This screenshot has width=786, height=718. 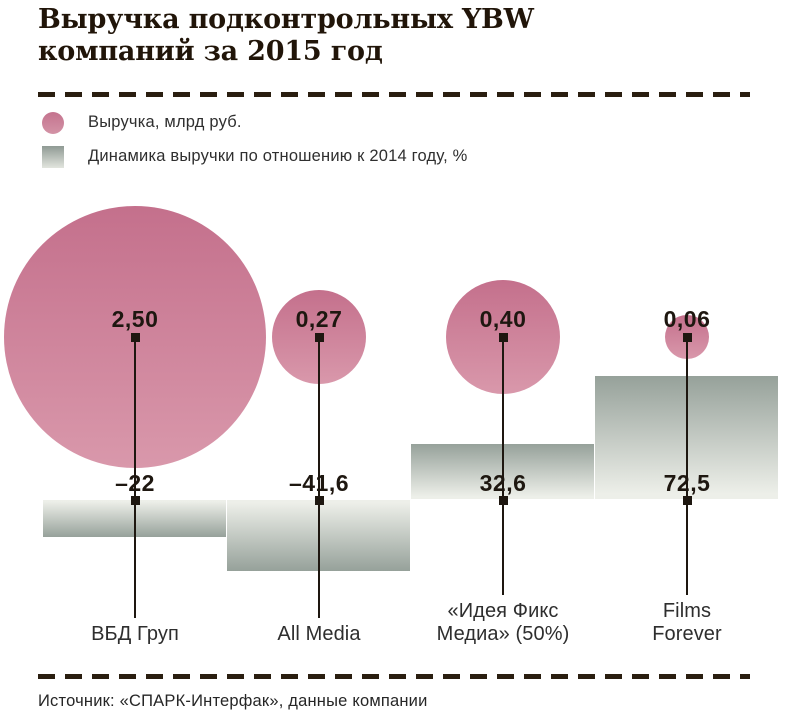 I want to click on category-label-line: ВБД Груп, so click(x=135, y=634).